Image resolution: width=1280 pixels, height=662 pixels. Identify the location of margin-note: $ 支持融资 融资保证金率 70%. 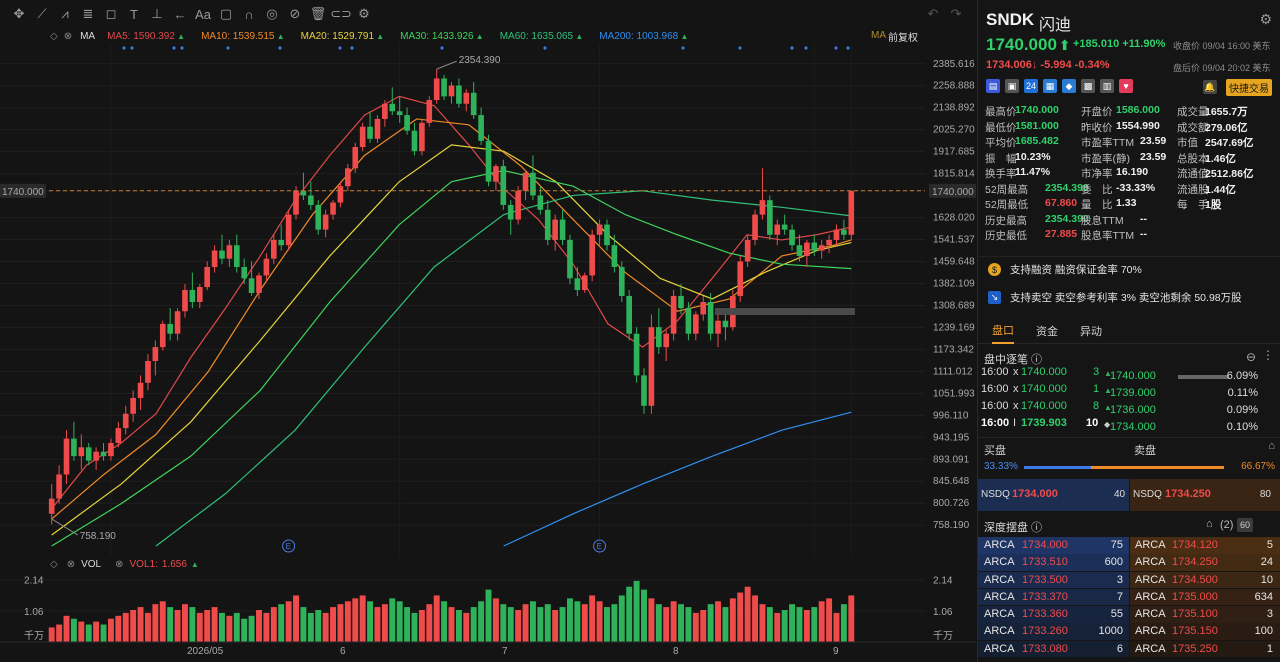
(1129, 269).